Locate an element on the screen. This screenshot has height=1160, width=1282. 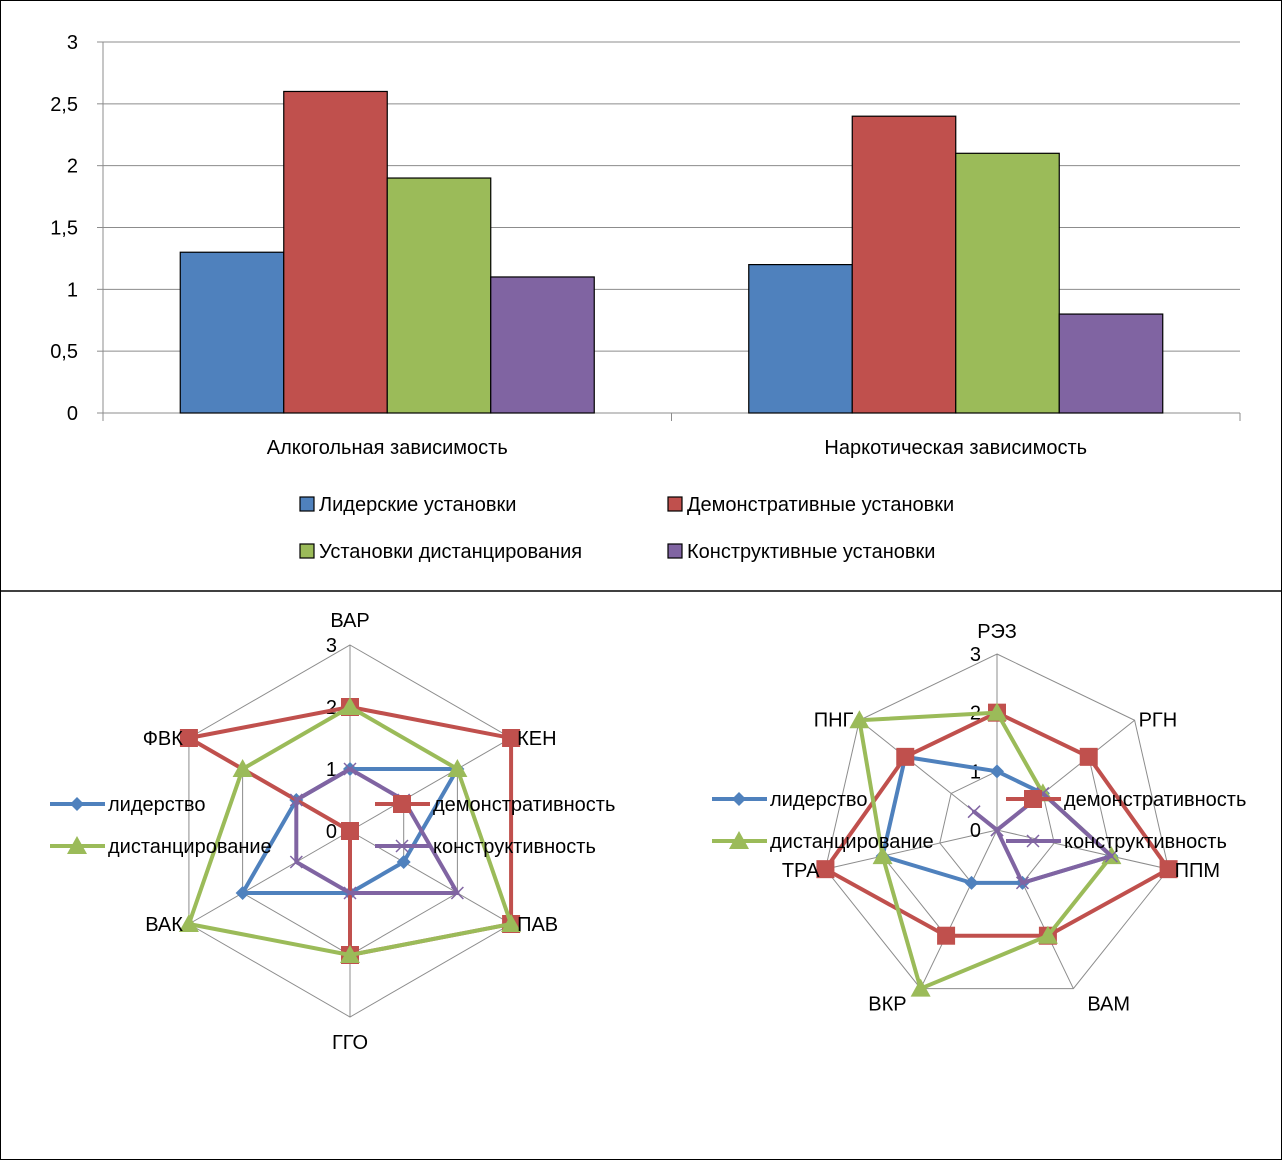
radar-tick-label: 2 is located at coordinates (331, 708).